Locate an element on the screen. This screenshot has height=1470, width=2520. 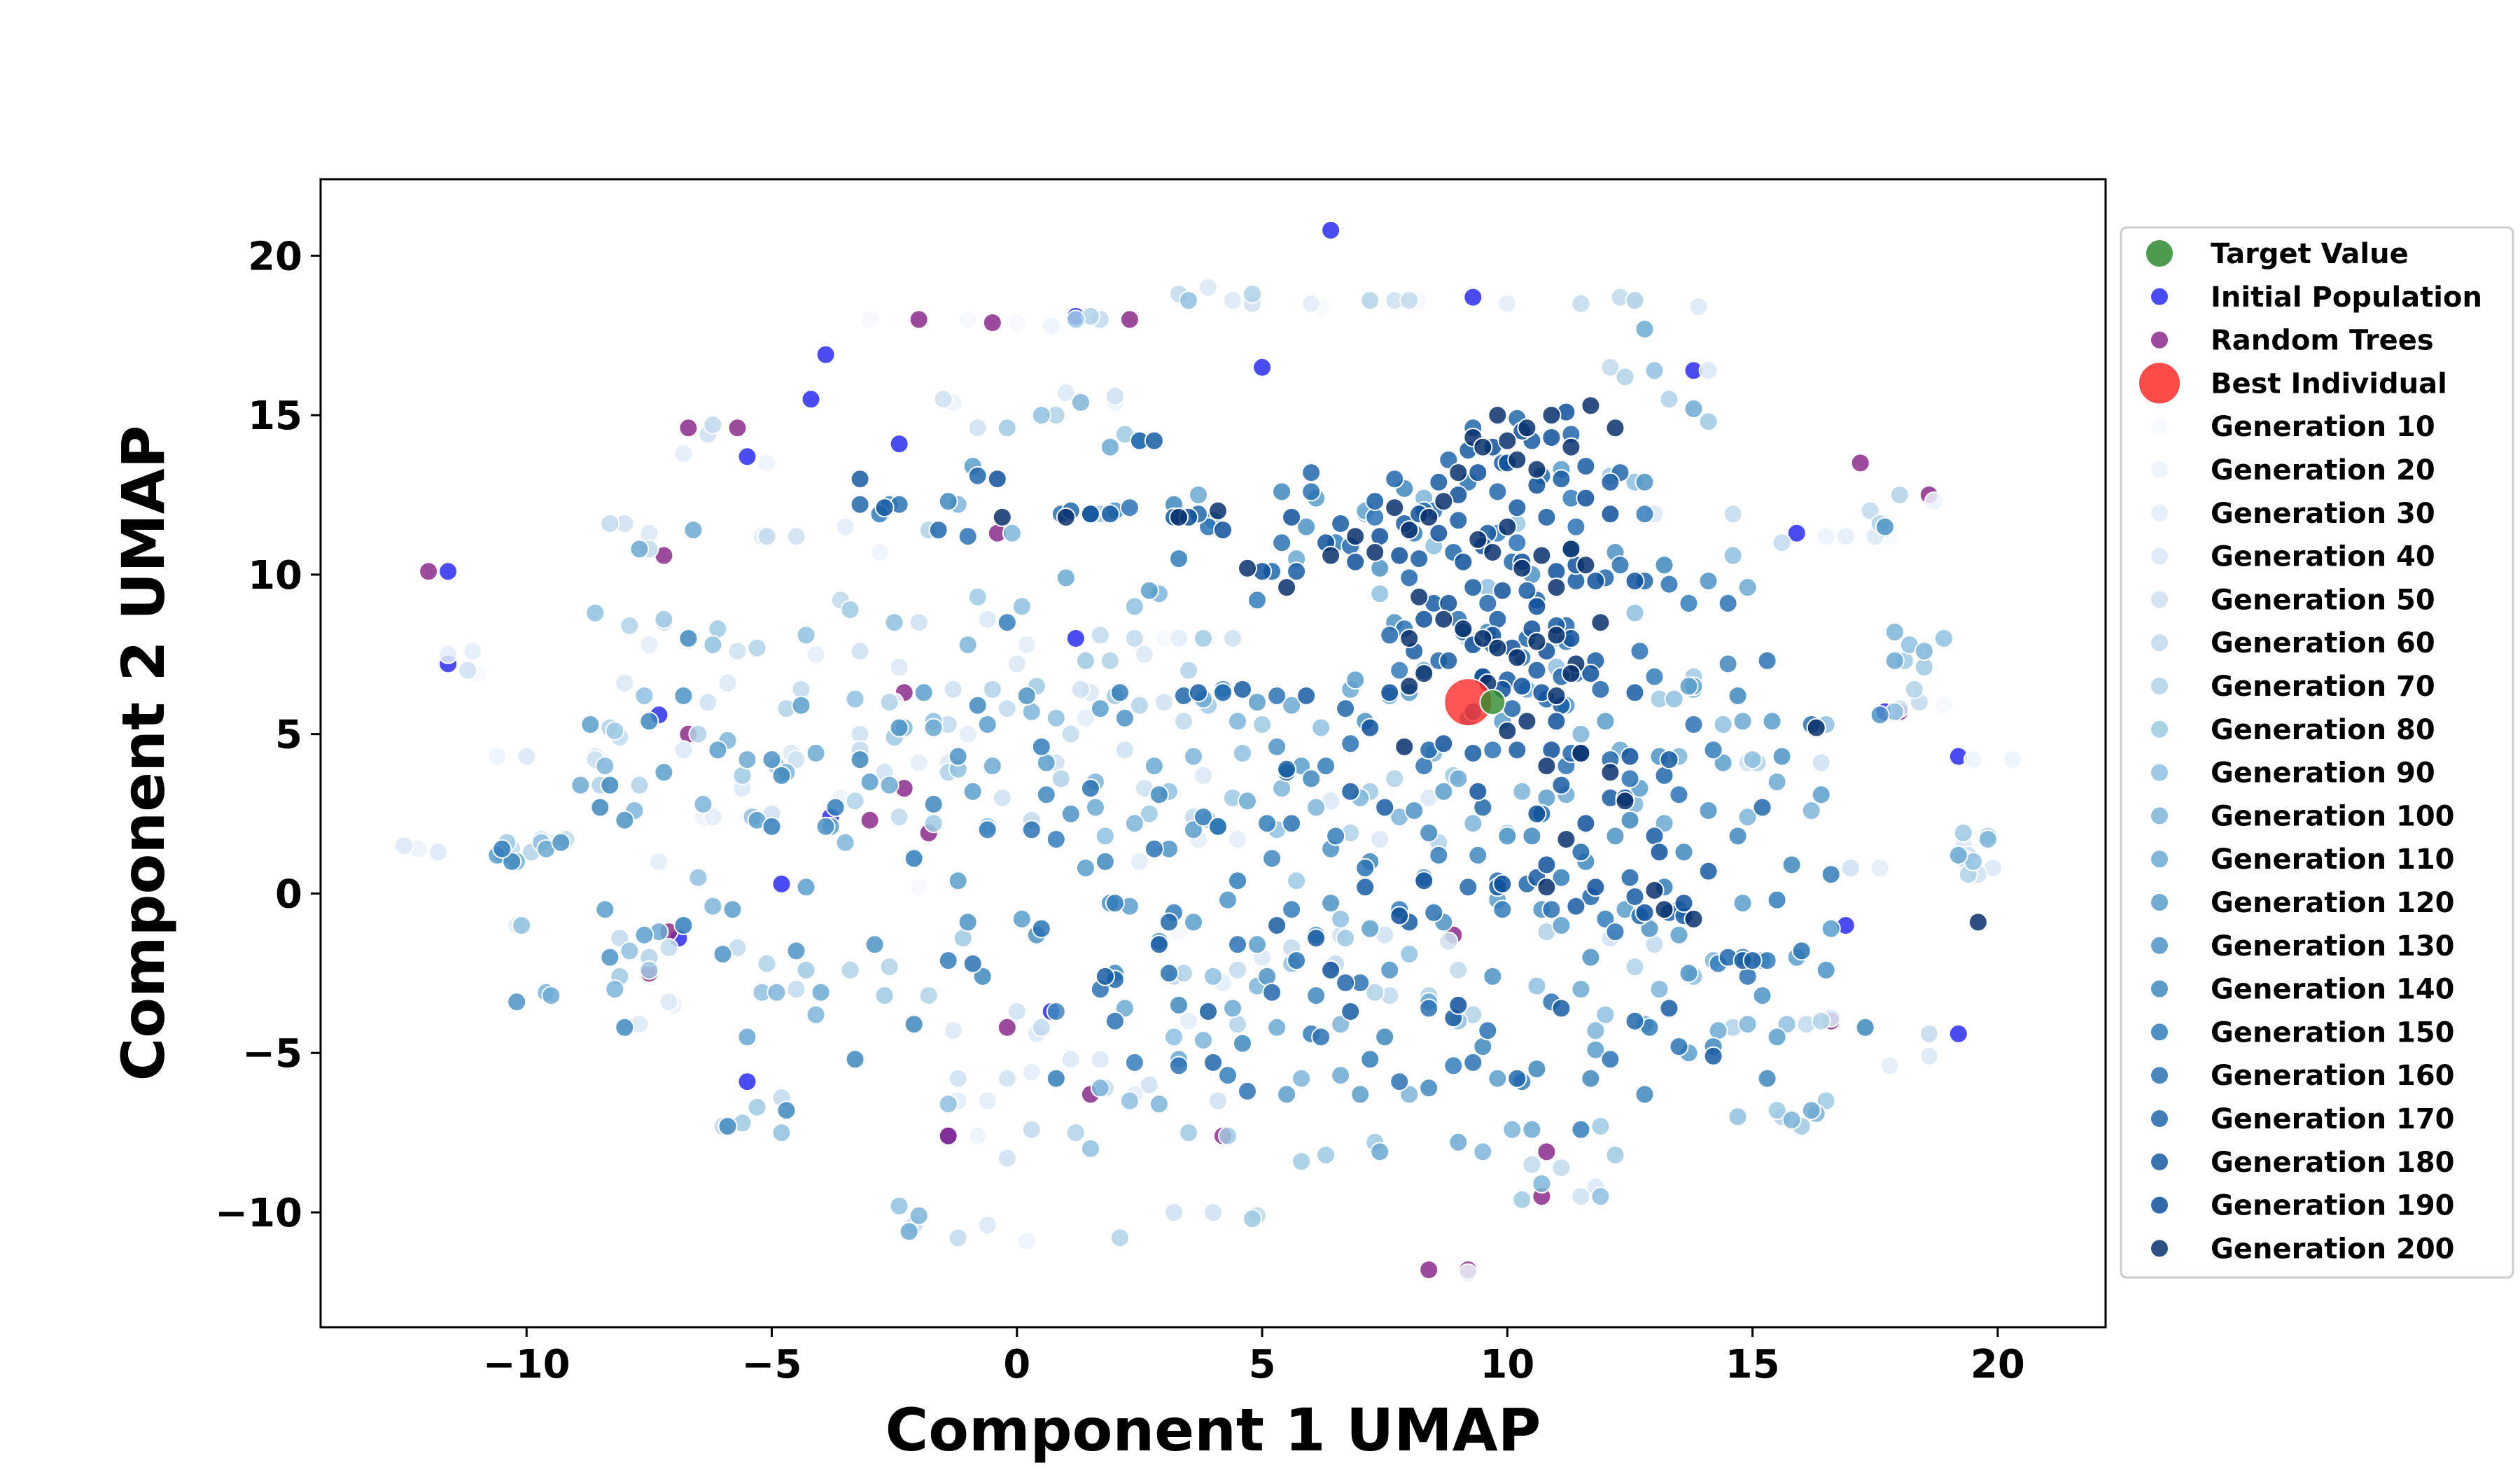
legend-label-generation-200: Generation 200 is located at coordinates (2333, 1249).